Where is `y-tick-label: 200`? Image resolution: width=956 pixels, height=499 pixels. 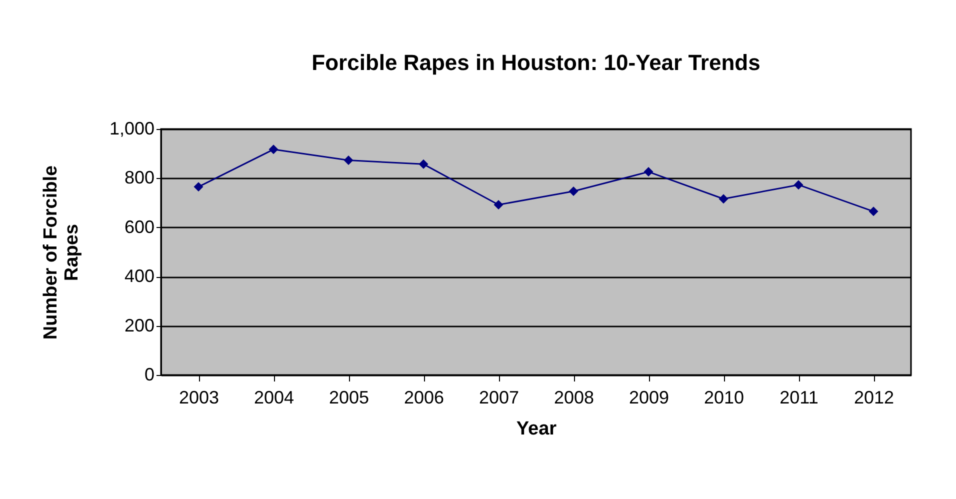 y-tick-label: 200 is located at coordinates (139, 325).